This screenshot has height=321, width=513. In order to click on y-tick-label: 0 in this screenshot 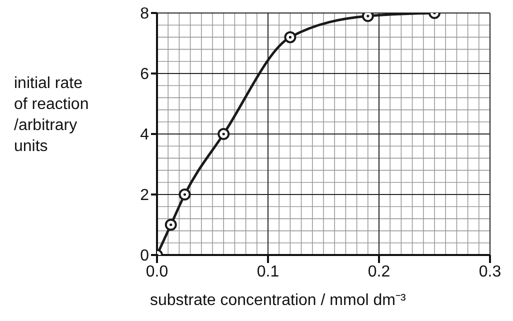, I will do `click(145, 256)`.